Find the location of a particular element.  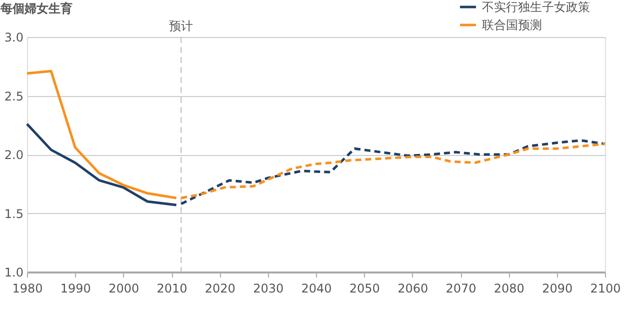

x-tick-label: 2040 is located at coordinates (316, 289).